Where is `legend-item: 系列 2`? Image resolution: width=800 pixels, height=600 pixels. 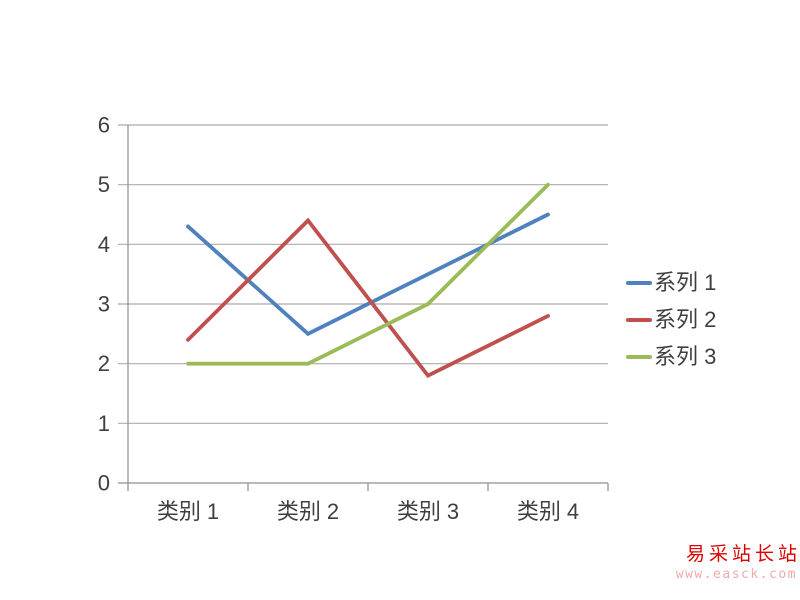
legend-item: 系列 2 is located at coordinates (671, 319).